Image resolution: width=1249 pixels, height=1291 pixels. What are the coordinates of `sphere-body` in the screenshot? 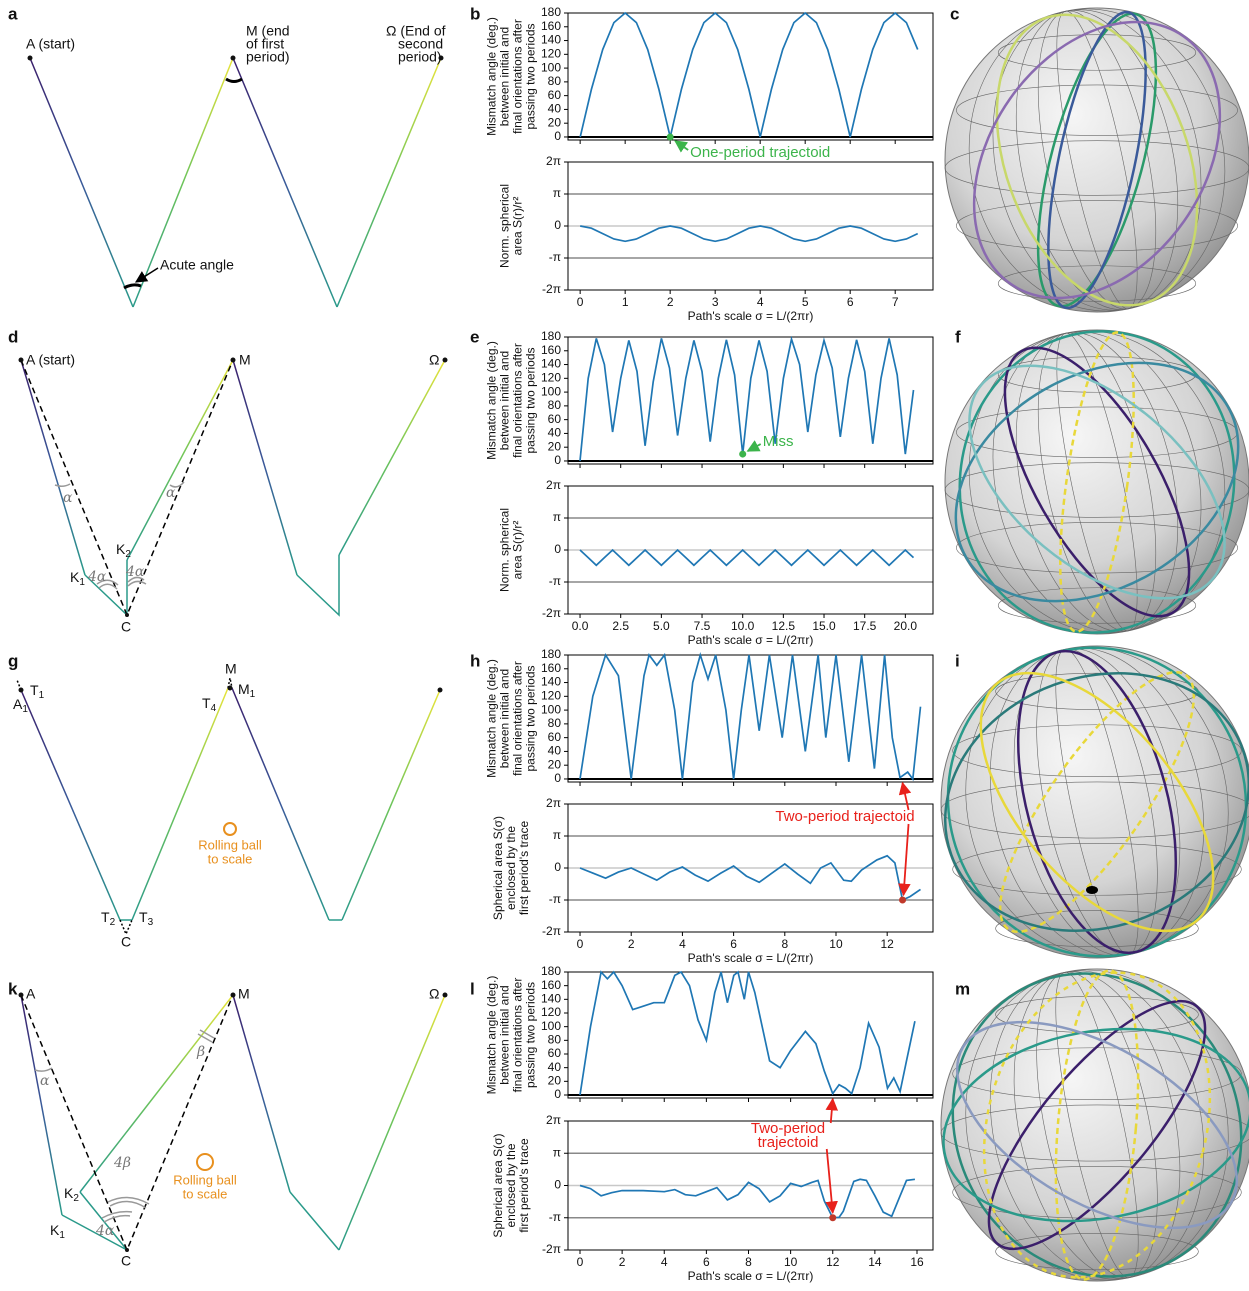 It's located at (1094, 1125).